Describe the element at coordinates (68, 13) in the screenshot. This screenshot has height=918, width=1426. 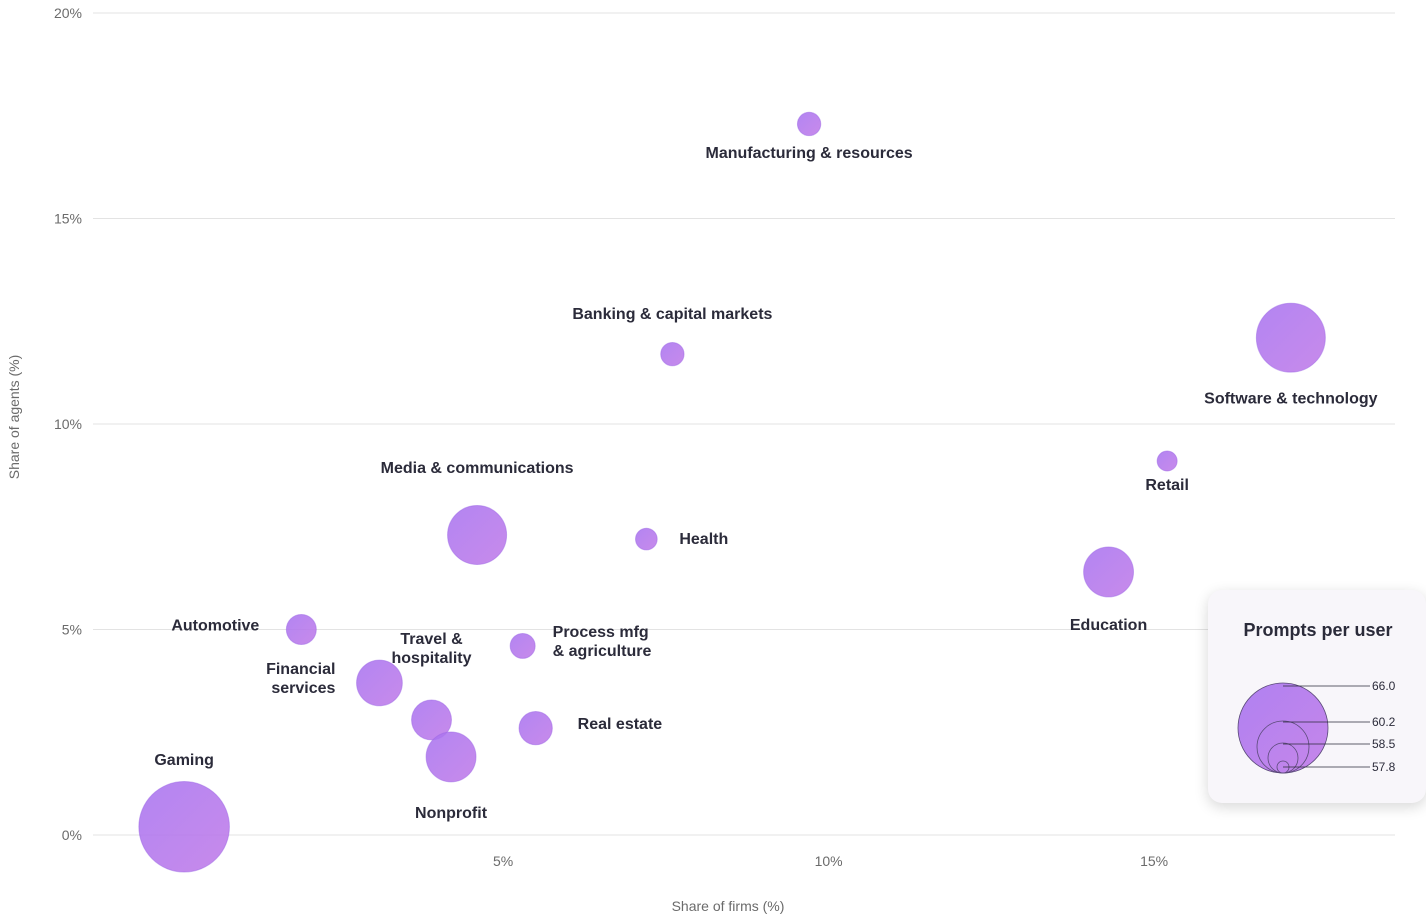
I see `y-tick-label: 20%` at that location.